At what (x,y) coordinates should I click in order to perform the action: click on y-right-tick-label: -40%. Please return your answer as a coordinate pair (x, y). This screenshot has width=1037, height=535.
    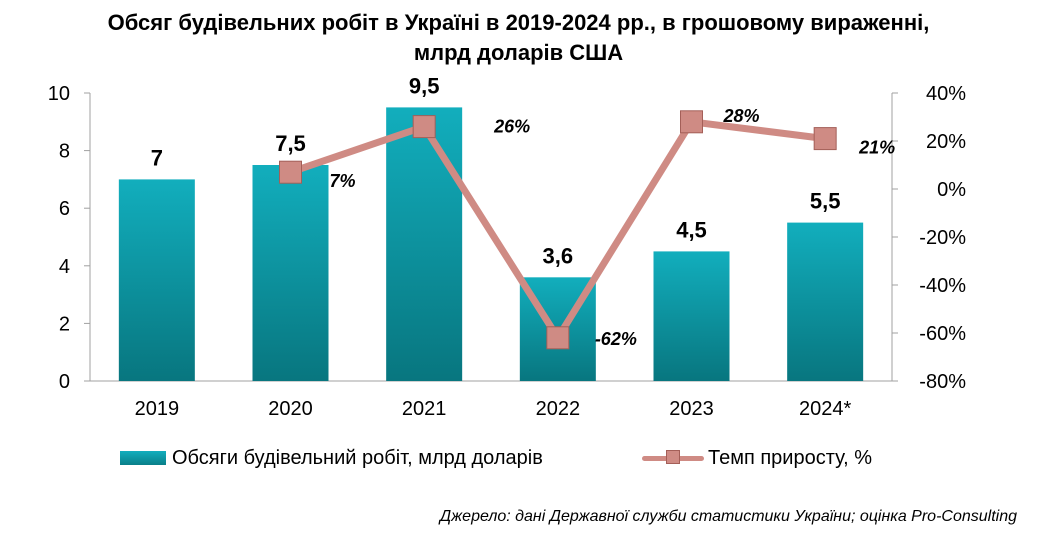
    Looking at the image, I should click on (942, 286).